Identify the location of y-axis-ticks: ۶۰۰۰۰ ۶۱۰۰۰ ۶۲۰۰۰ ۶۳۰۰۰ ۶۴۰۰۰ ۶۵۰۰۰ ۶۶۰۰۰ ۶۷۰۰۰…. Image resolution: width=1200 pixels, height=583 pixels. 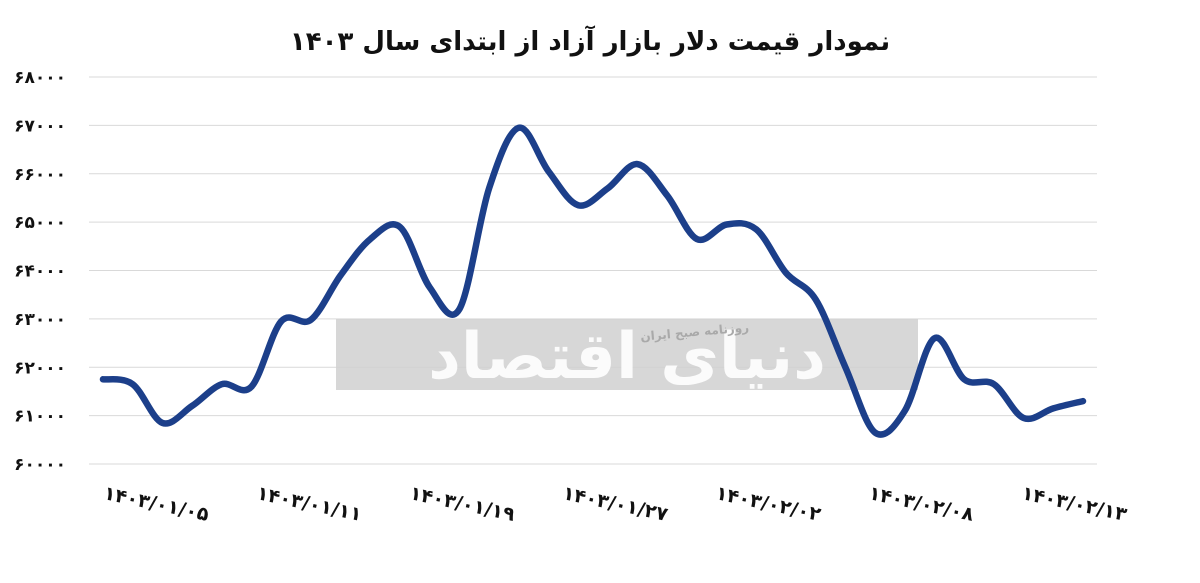
(40, 271).